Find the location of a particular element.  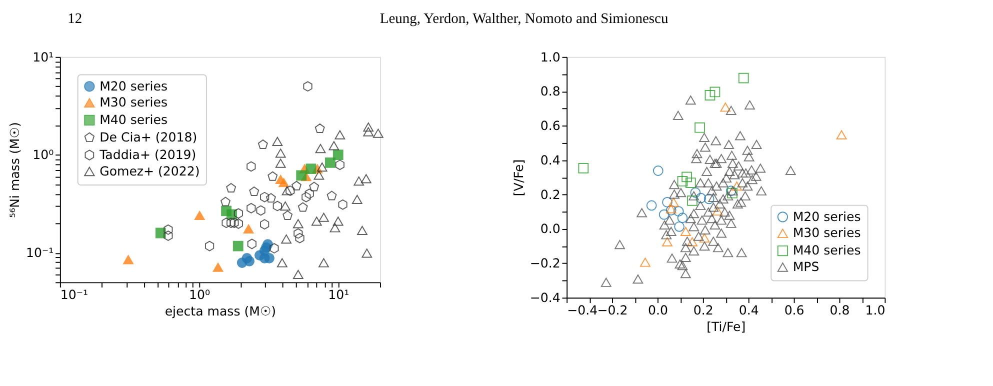

y-axis-title: [V/Fe] is located at coordinates (518, 177).